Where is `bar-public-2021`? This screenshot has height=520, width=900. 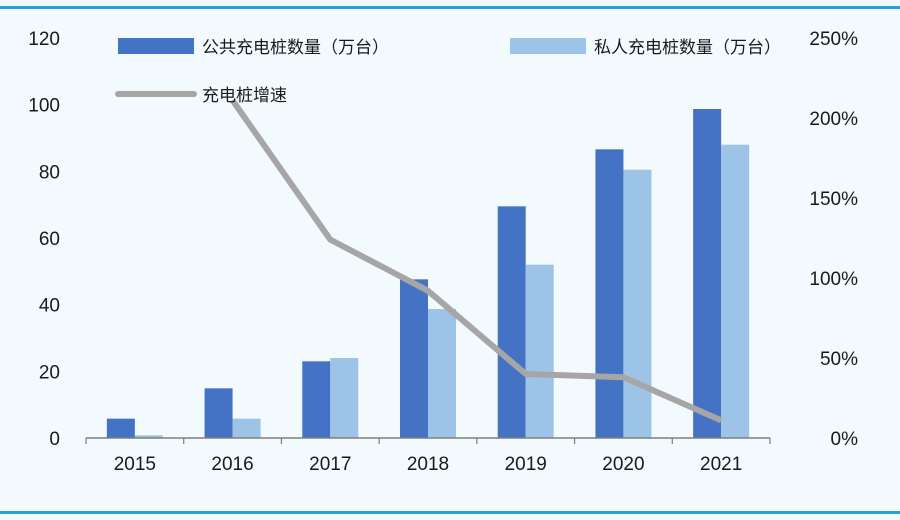
bar-public-2021 is located at coordinates (707, 273).